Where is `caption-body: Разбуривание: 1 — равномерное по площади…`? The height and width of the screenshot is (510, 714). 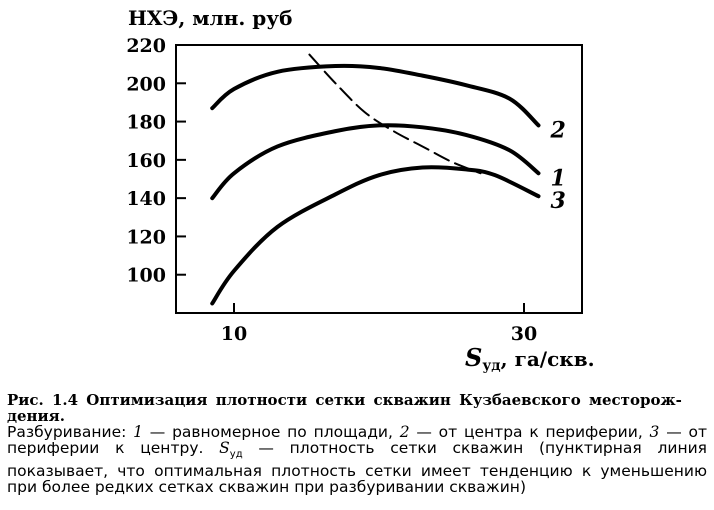
caption-body: Разбуривание: 1 — равномерное по площади… is located at coordinates (357, 459).